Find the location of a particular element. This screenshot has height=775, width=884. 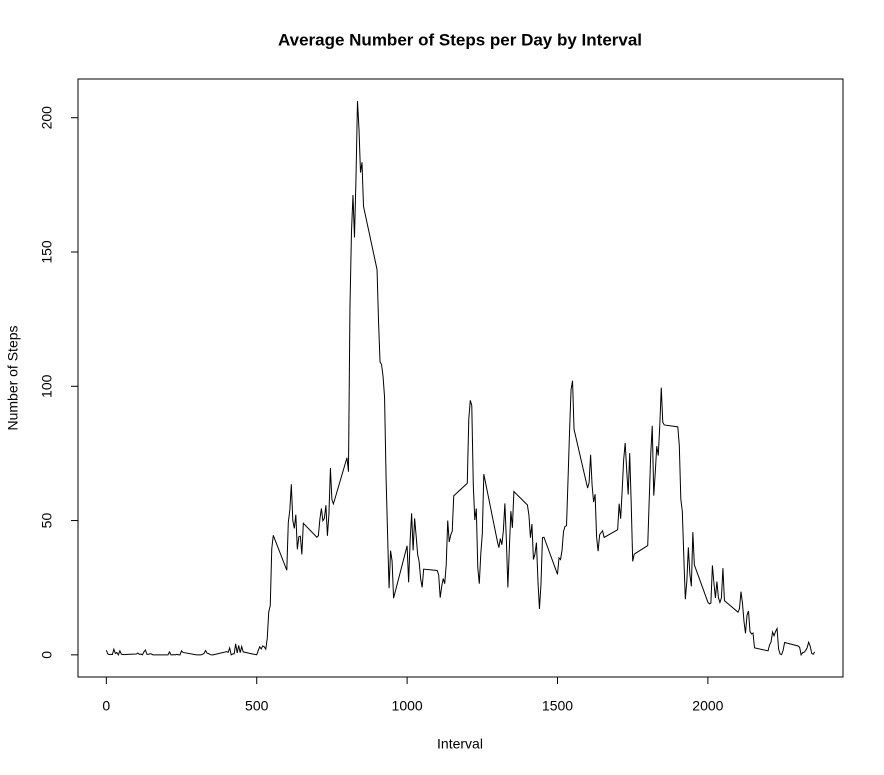

x-tick-label: 500 is located at coordinates (257, 706).